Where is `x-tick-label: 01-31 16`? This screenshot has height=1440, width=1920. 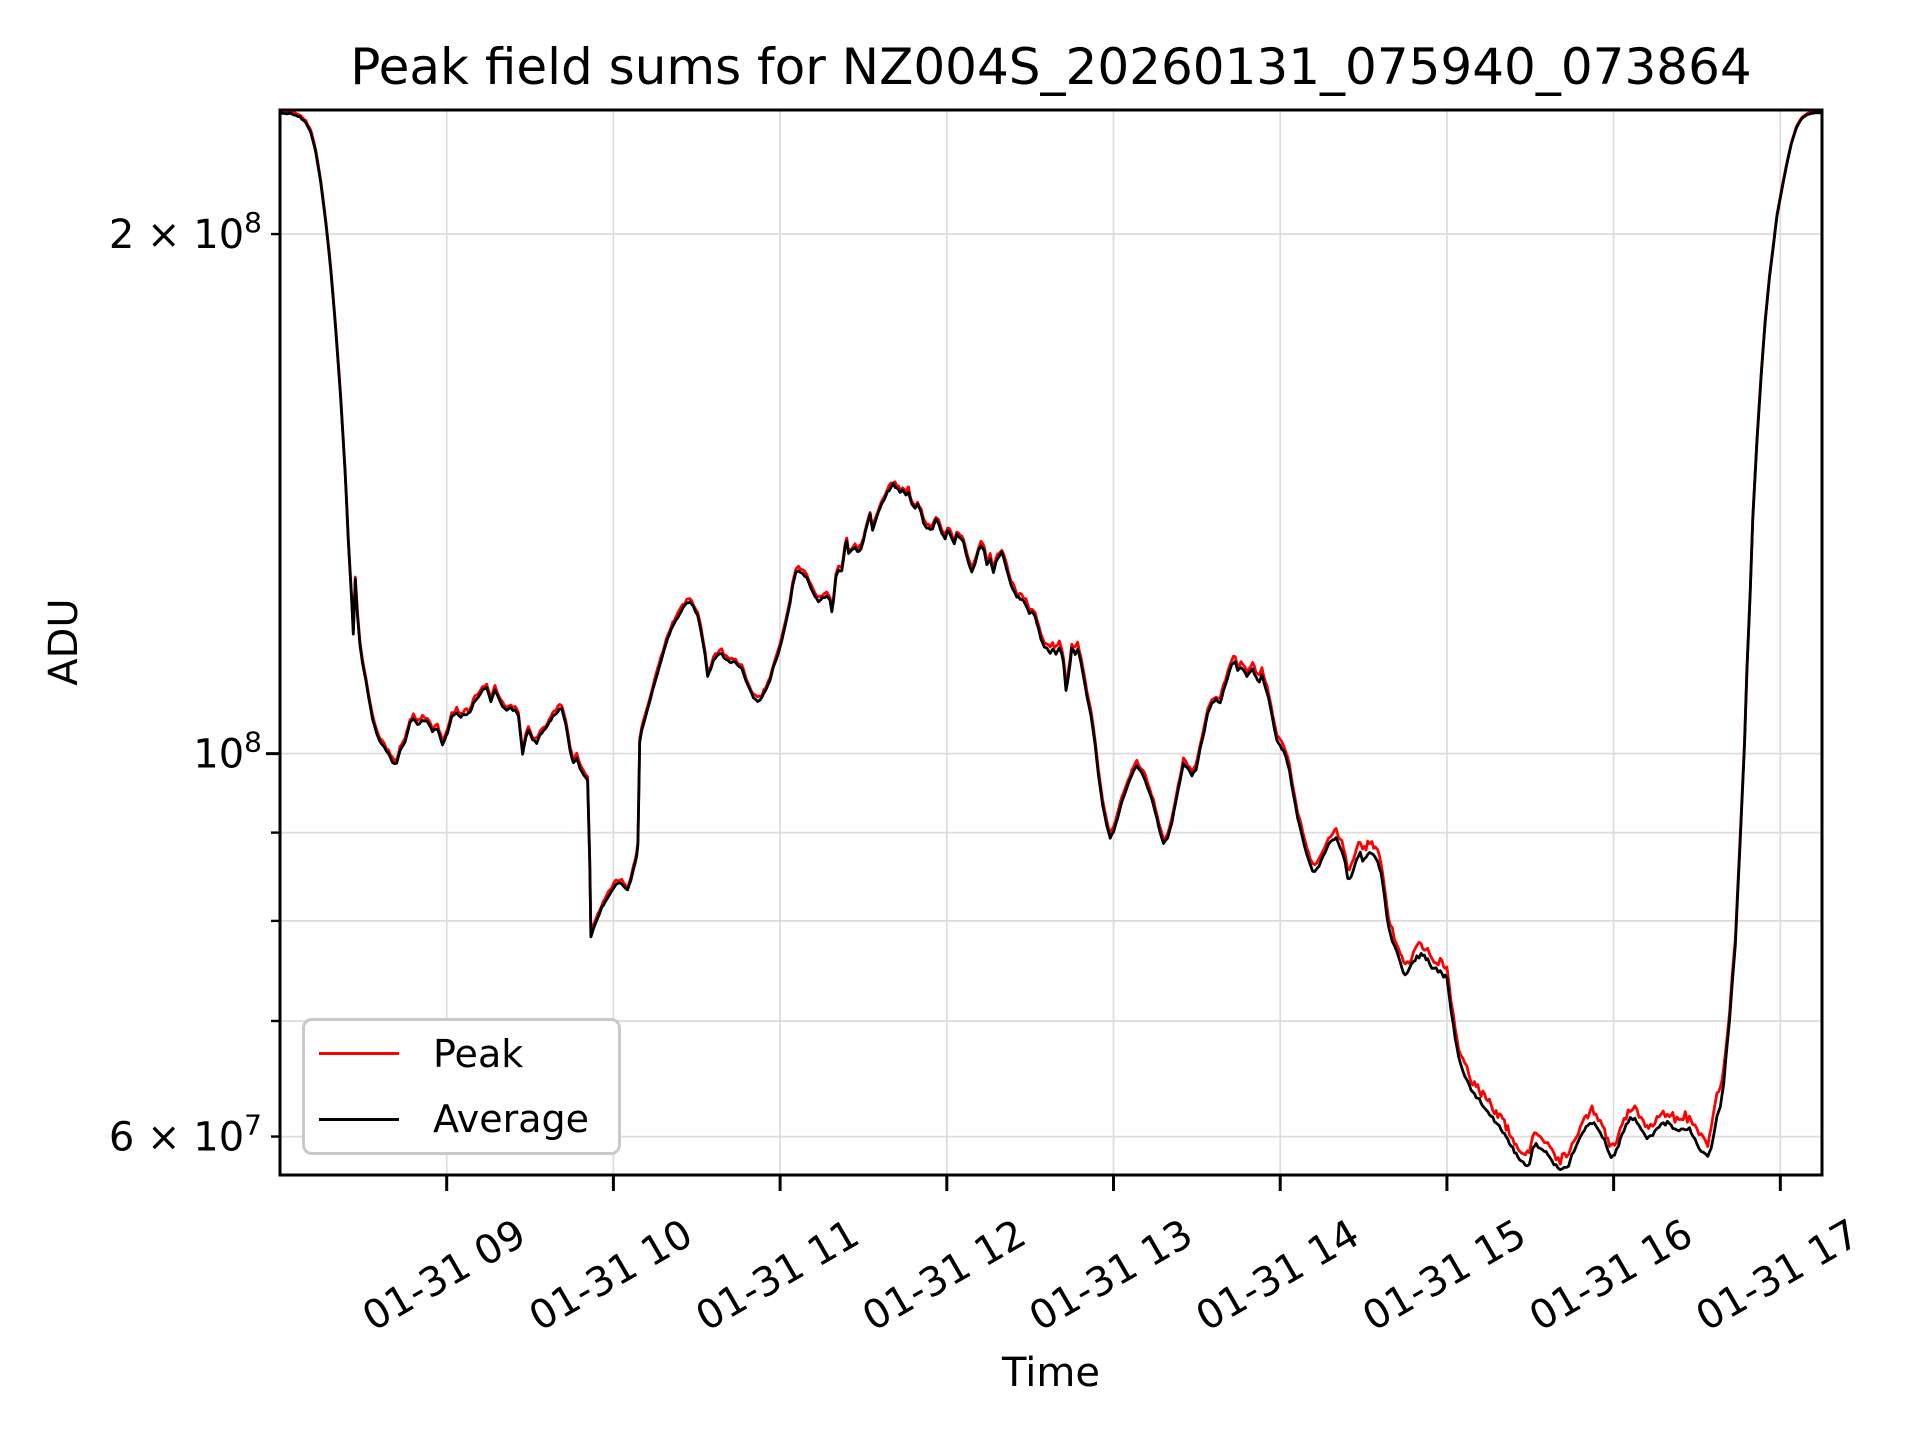
x-tick-label: 01-31 16 is located at coordinates (1611, 1276).